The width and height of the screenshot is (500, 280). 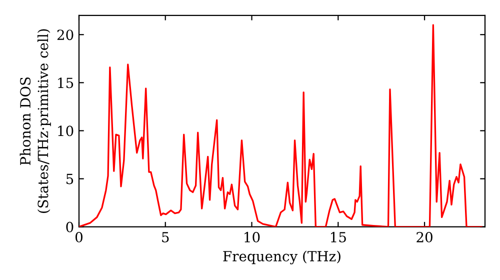 What do you see at coordinates (165, 237) in the screenshot?
I see `x-tick-label: 5` at bounding box center [165, 237].